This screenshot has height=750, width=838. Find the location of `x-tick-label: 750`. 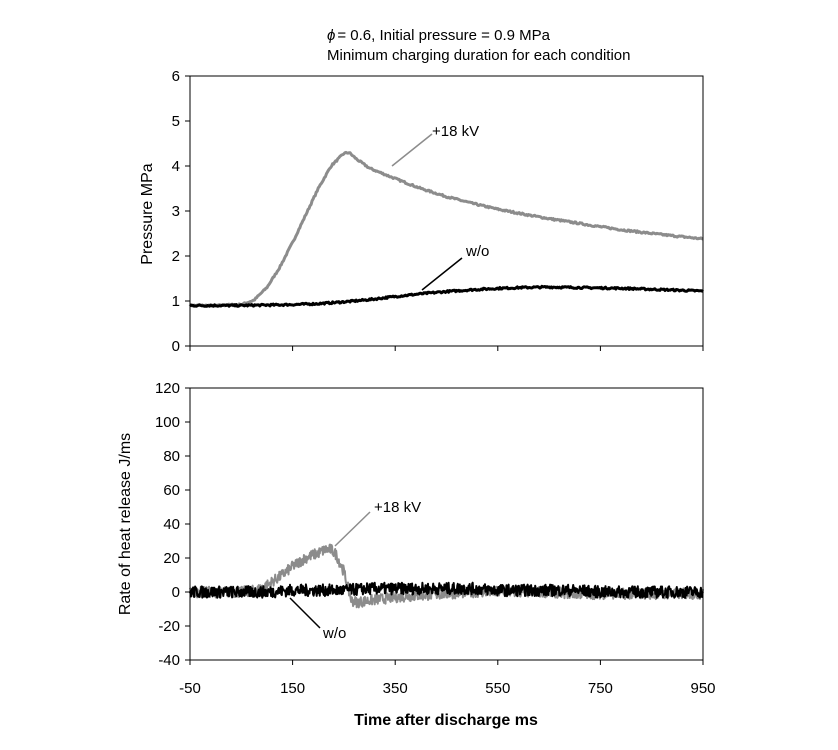

x-tick-label: 750 is located at coordinates (600, 688).